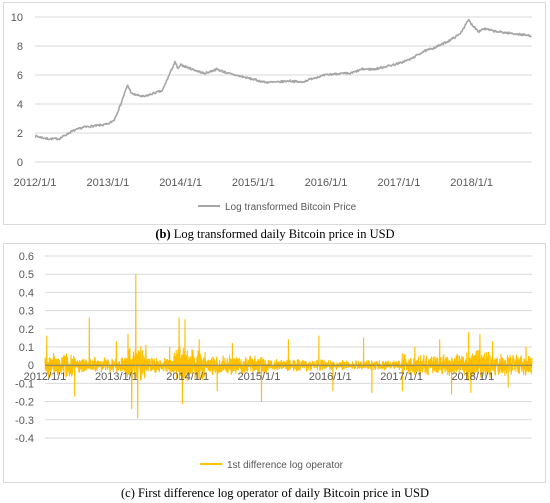  What do you see at coordinates (291, 207) in the screenshot?
I see `legend-label: Log transformed Bitcoin Price` at bounding box center [291, 207].